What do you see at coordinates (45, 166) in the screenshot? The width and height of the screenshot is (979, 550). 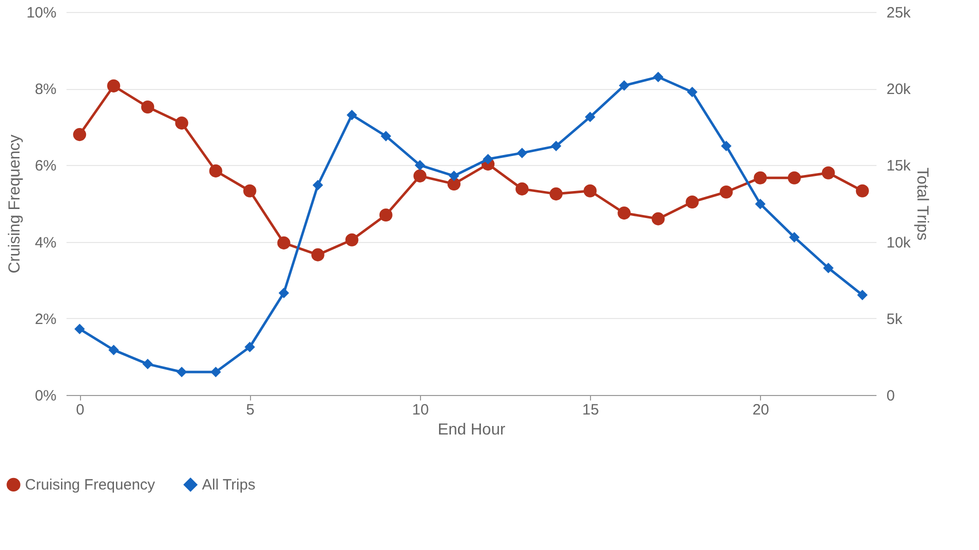 I see `y-tick-label: 6%` at bounding box center [45, 166].